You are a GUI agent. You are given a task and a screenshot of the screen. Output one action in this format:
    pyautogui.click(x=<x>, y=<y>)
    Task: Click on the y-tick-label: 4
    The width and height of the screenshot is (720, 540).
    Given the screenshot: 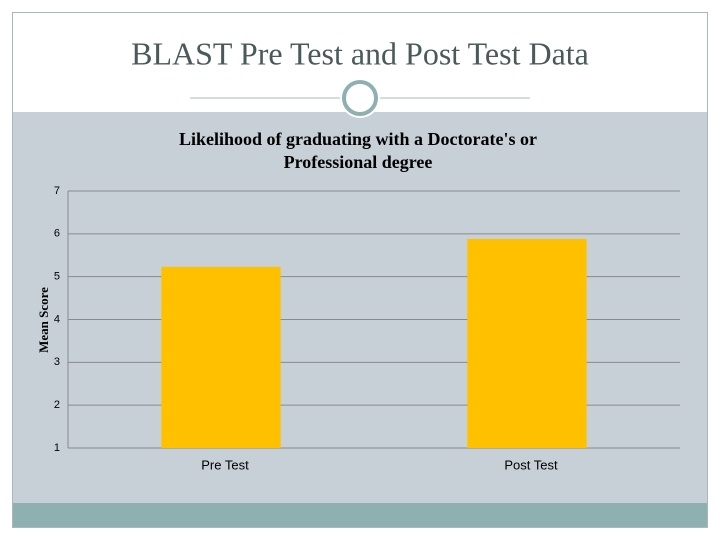 What is the action you would take?
    pyautogui.click(x=57, y=319)
    